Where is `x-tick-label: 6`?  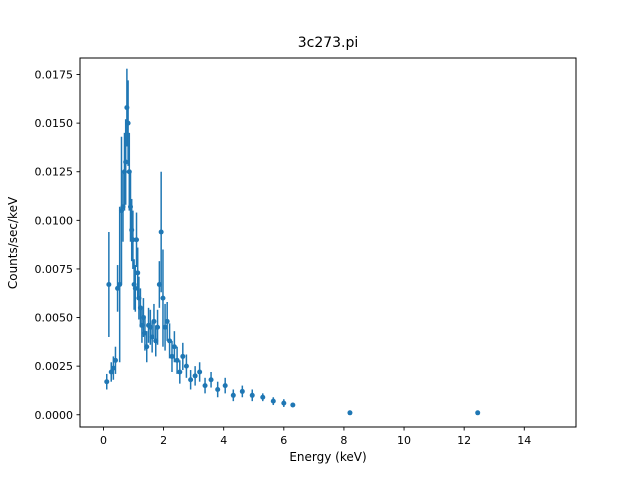
x-tick-label: 6 is located at coordinates (283, 440).